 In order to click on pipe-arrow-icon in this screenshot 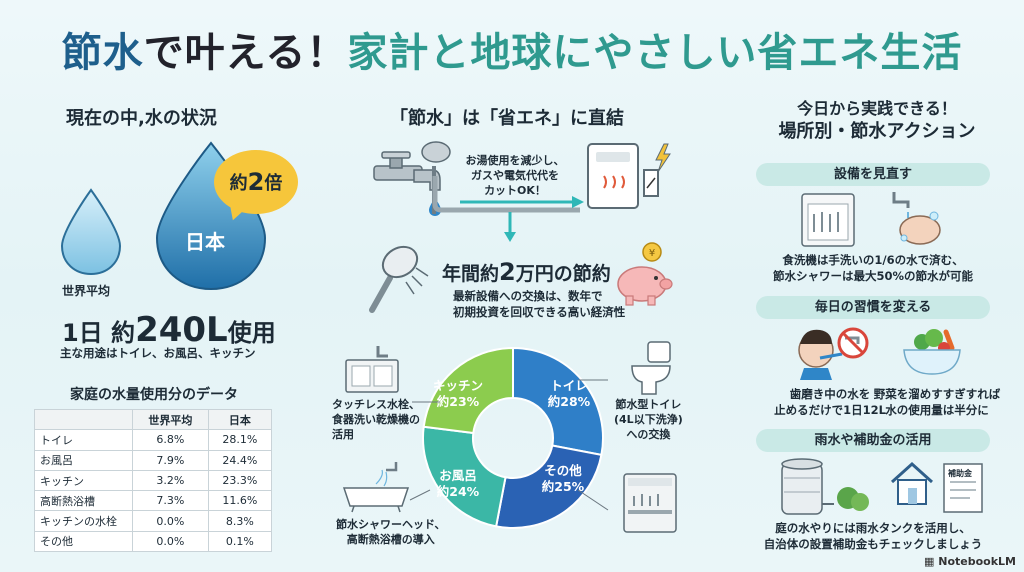, I will do `click(508, 209)`.